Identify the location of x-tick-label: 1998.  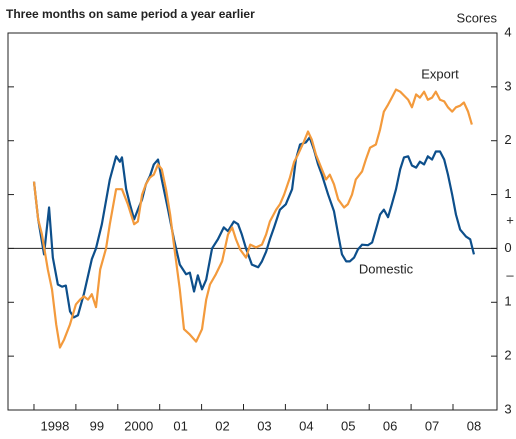
(54, 425).